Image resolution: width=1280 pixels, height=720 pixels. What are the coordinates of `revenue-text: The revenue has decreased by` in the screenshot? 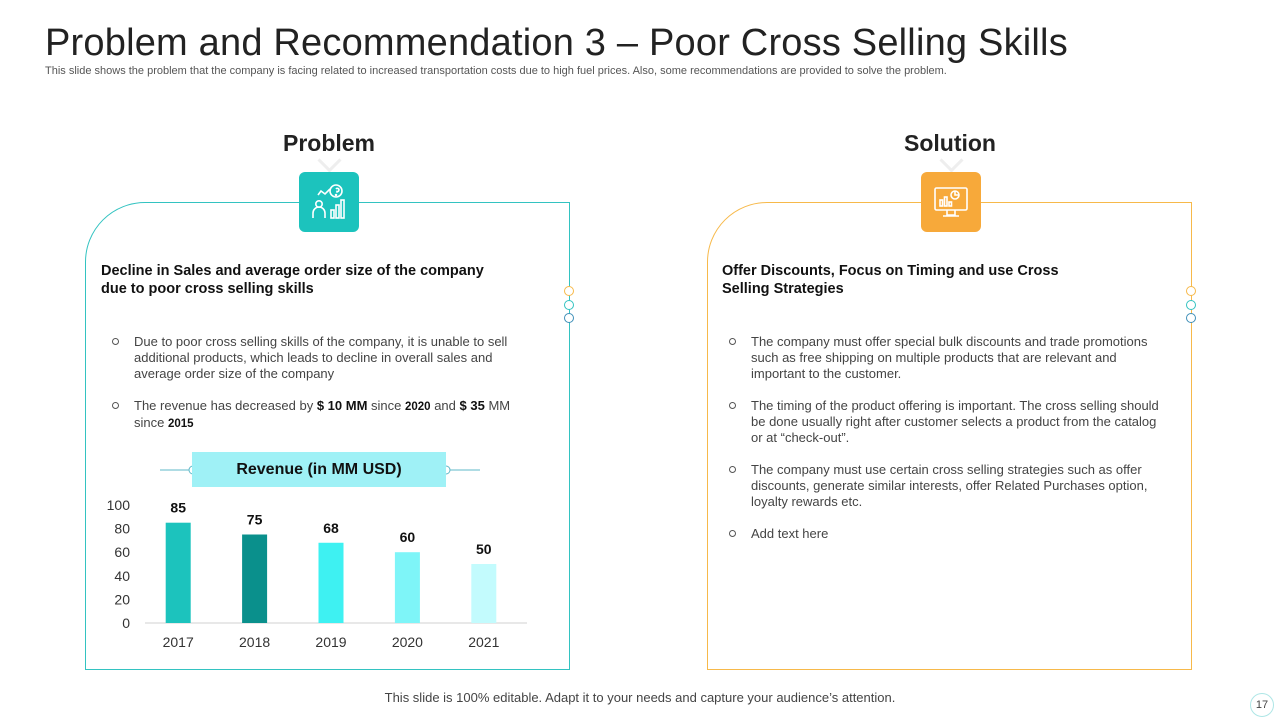 It's located at (225, 405).